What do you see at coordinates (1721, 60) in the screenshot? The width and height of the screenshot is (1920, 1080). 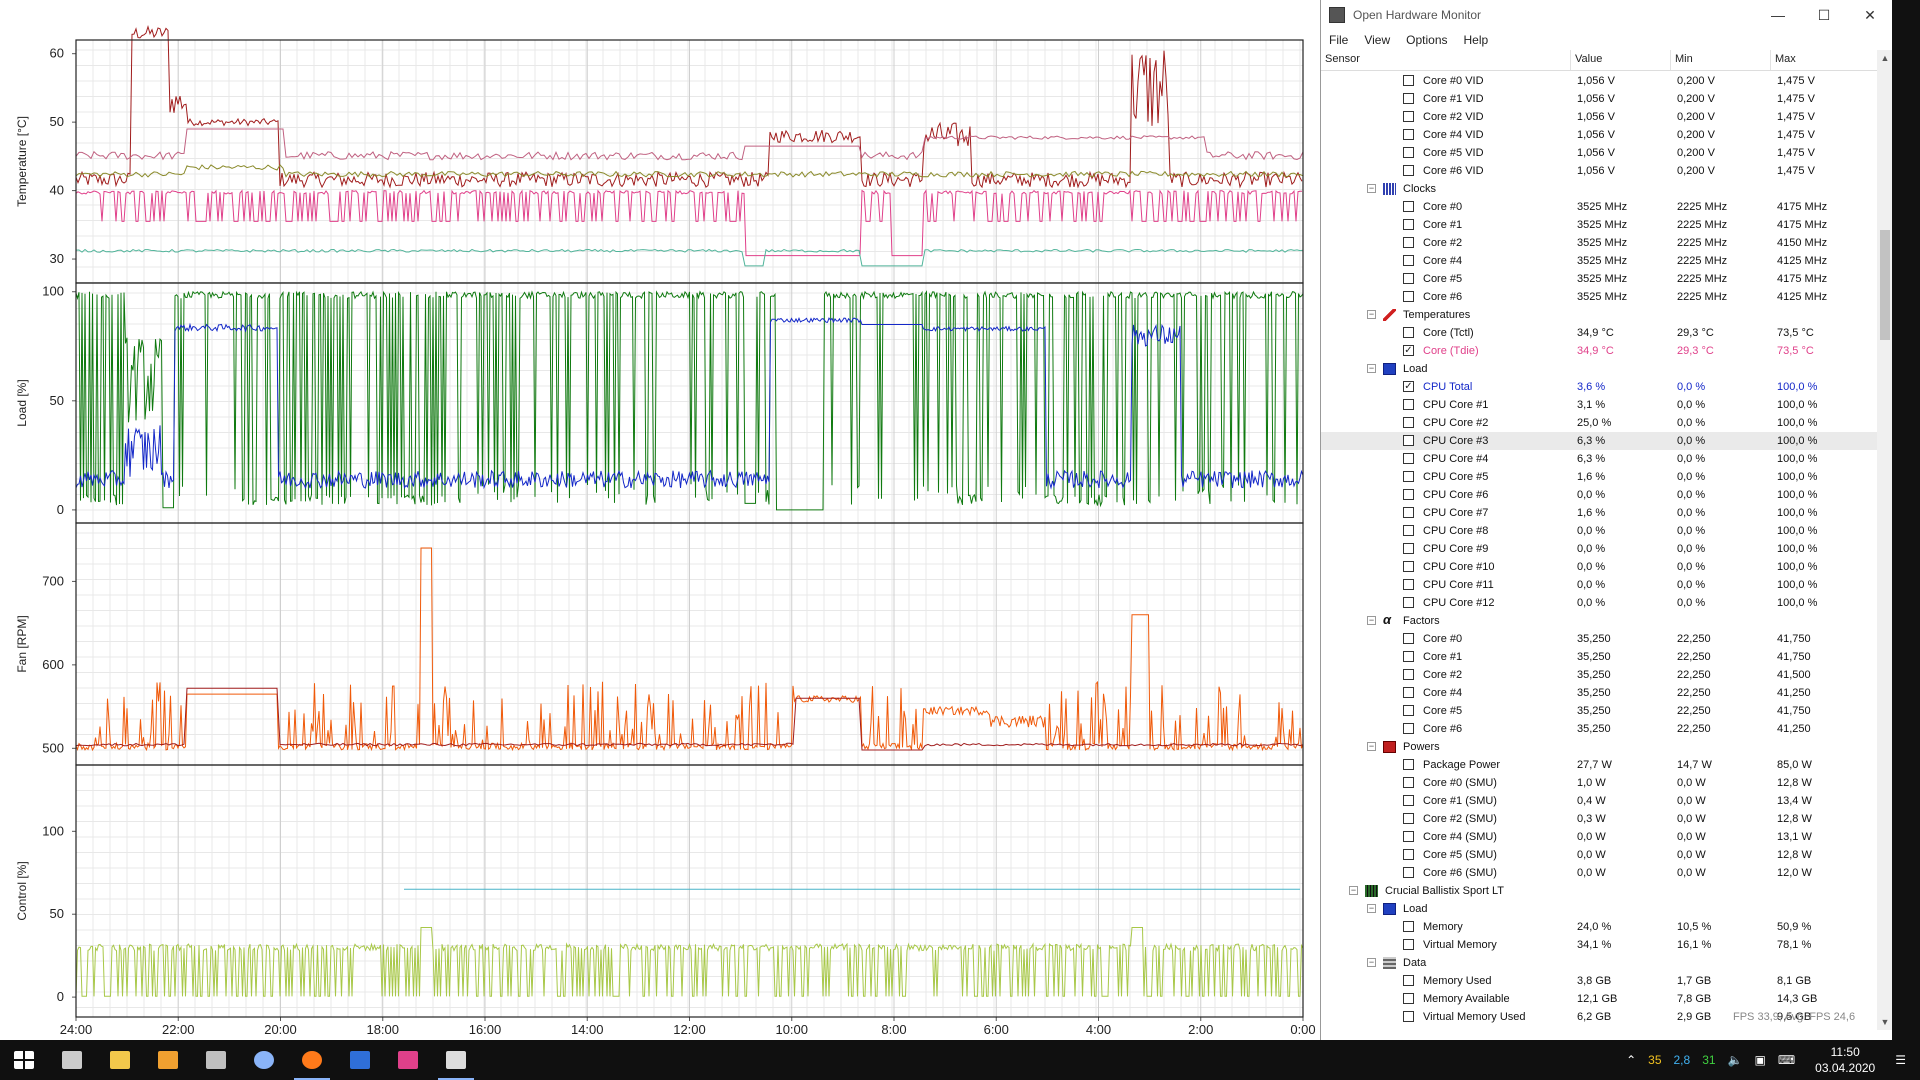 I see `column-min: Min` at bounding box center [1721, 60].